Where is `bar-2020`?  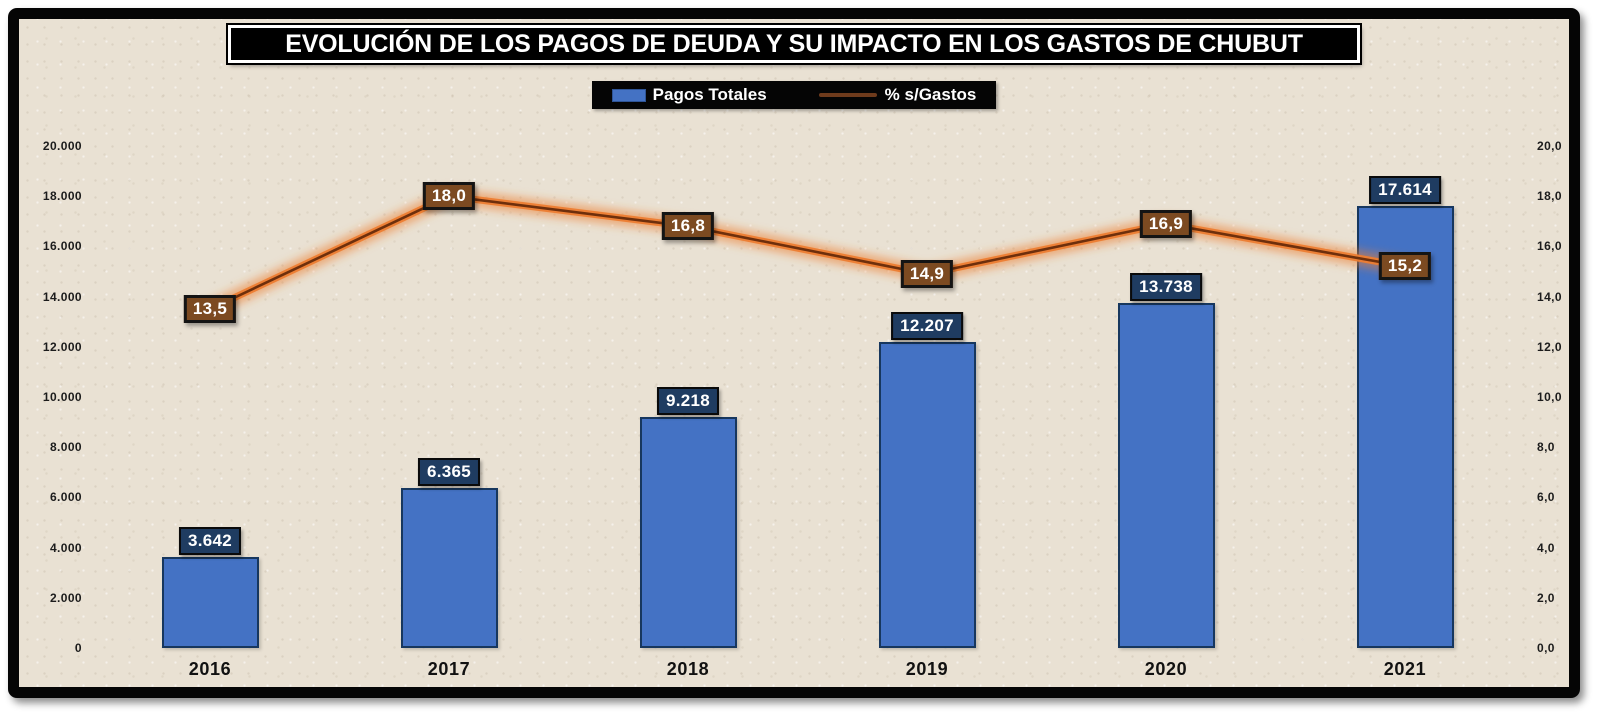
bar-2020 is located at coordinates (1166, 475).